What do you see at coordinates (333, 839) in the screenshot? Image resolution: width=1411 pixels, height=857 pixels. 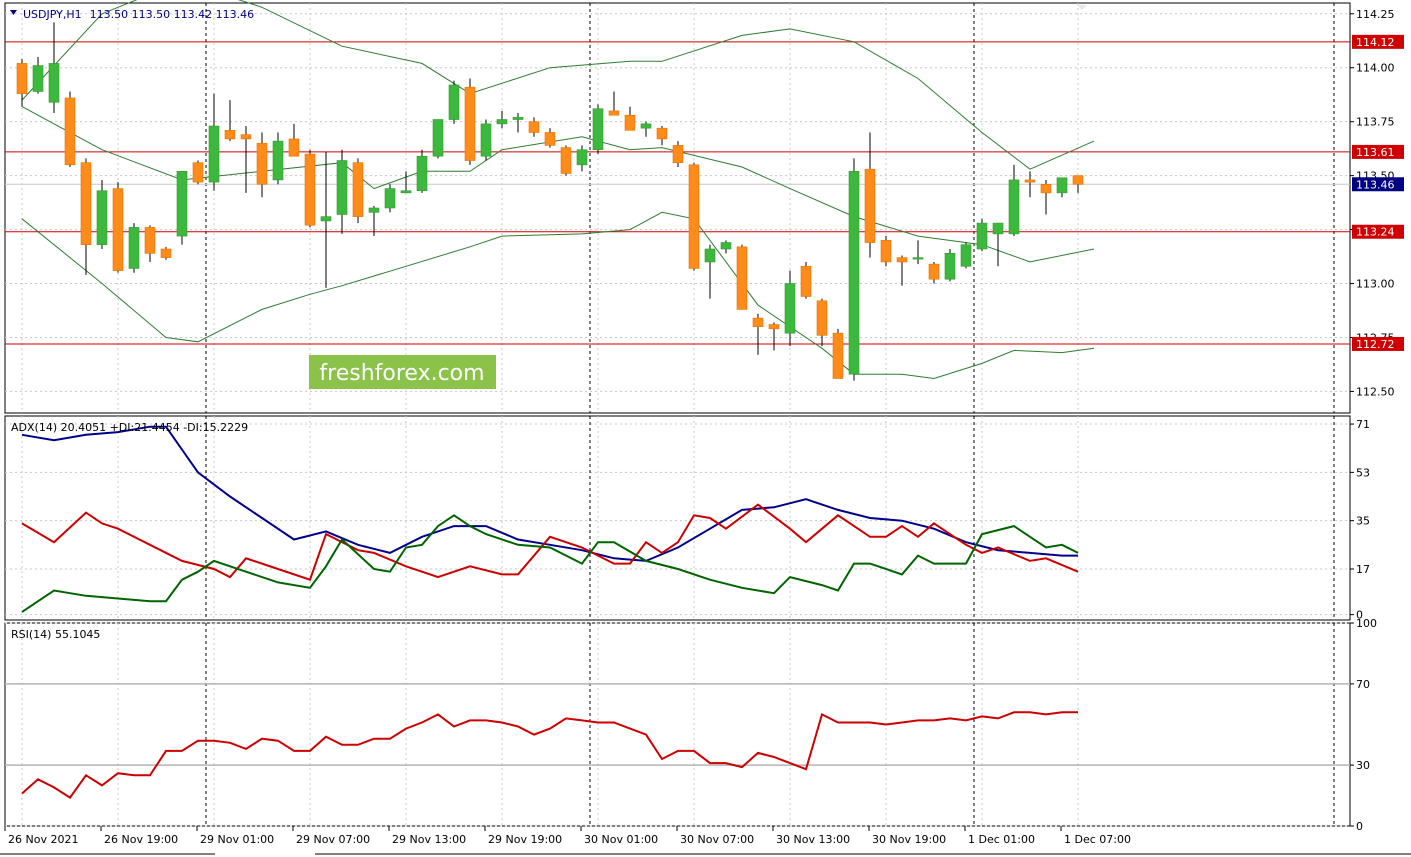 I see `time-tick-label: 29 Nov 07:00` at bounding box center [333, 839].